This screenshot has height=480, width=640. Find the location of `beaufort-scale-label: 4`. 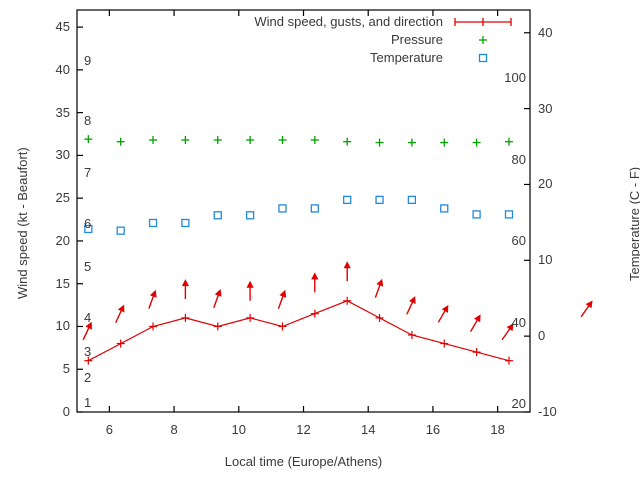

beaufort-scale-label: 4 is located at coordinates (88, 317).